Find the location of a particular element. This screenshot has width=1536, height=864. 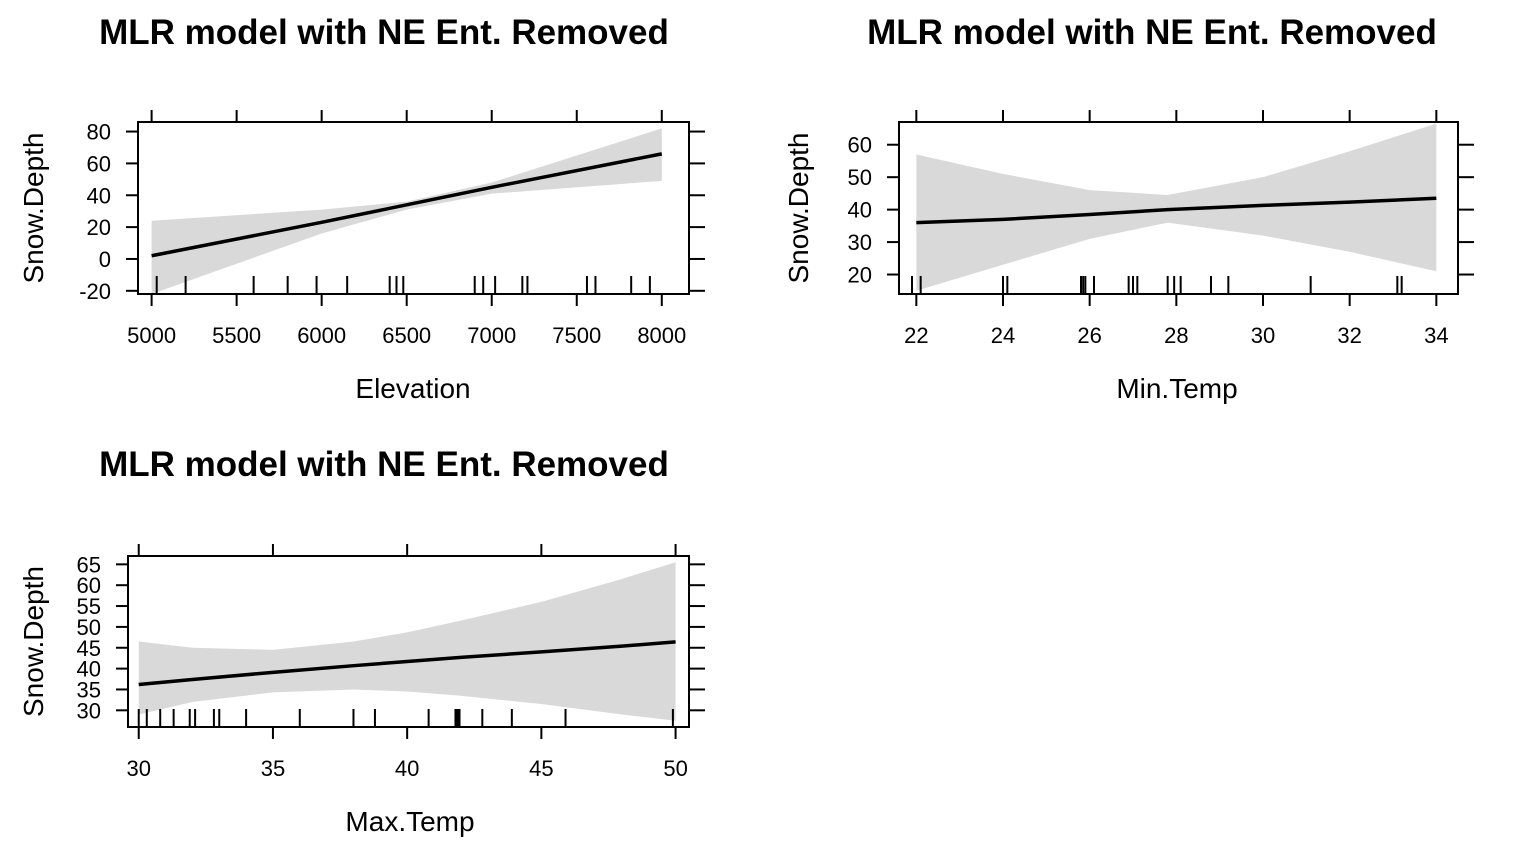

x-tick-label: 5000 is located at coordinates (151, 335).